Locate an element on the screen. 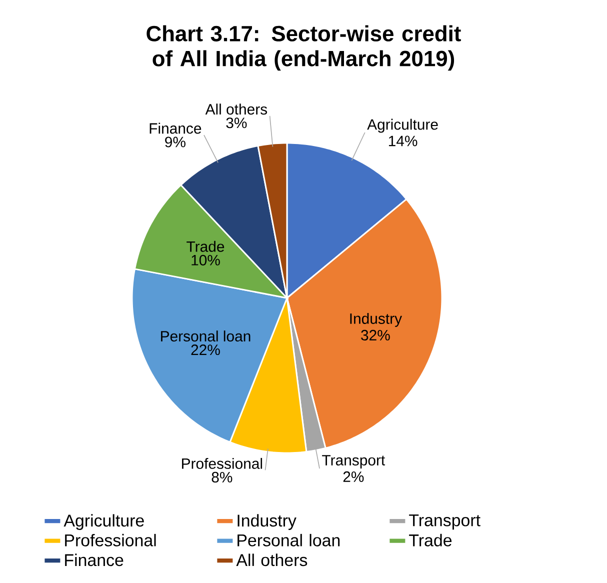 Image resolution: width=607 pixels, height=583 pixels. legend-label: Transport is located at coordinates (444, 522).